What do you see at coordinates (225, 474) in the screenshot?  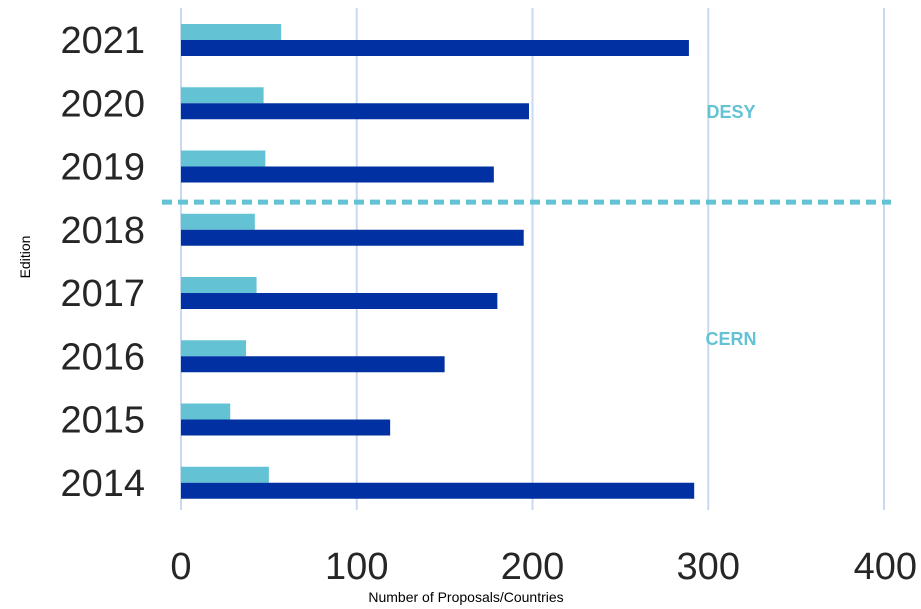 I see `bar-series-1-2014` at bounding box center [225, 474].